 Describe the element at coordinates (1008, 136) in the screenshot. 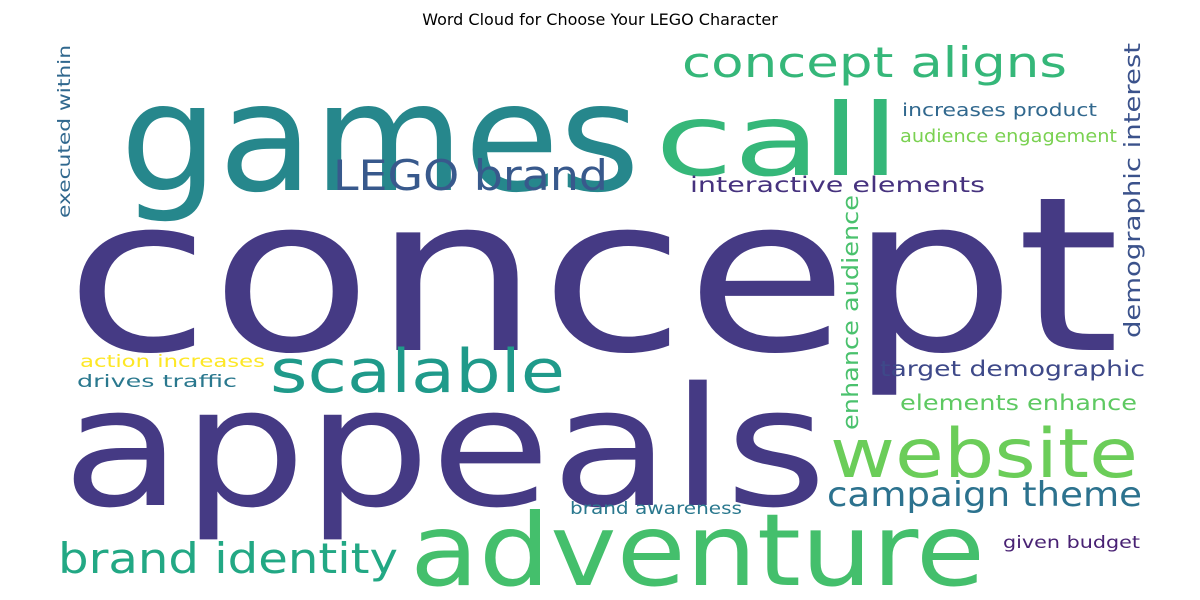

I see `word-audience-engagement: audience engagement` at that location.